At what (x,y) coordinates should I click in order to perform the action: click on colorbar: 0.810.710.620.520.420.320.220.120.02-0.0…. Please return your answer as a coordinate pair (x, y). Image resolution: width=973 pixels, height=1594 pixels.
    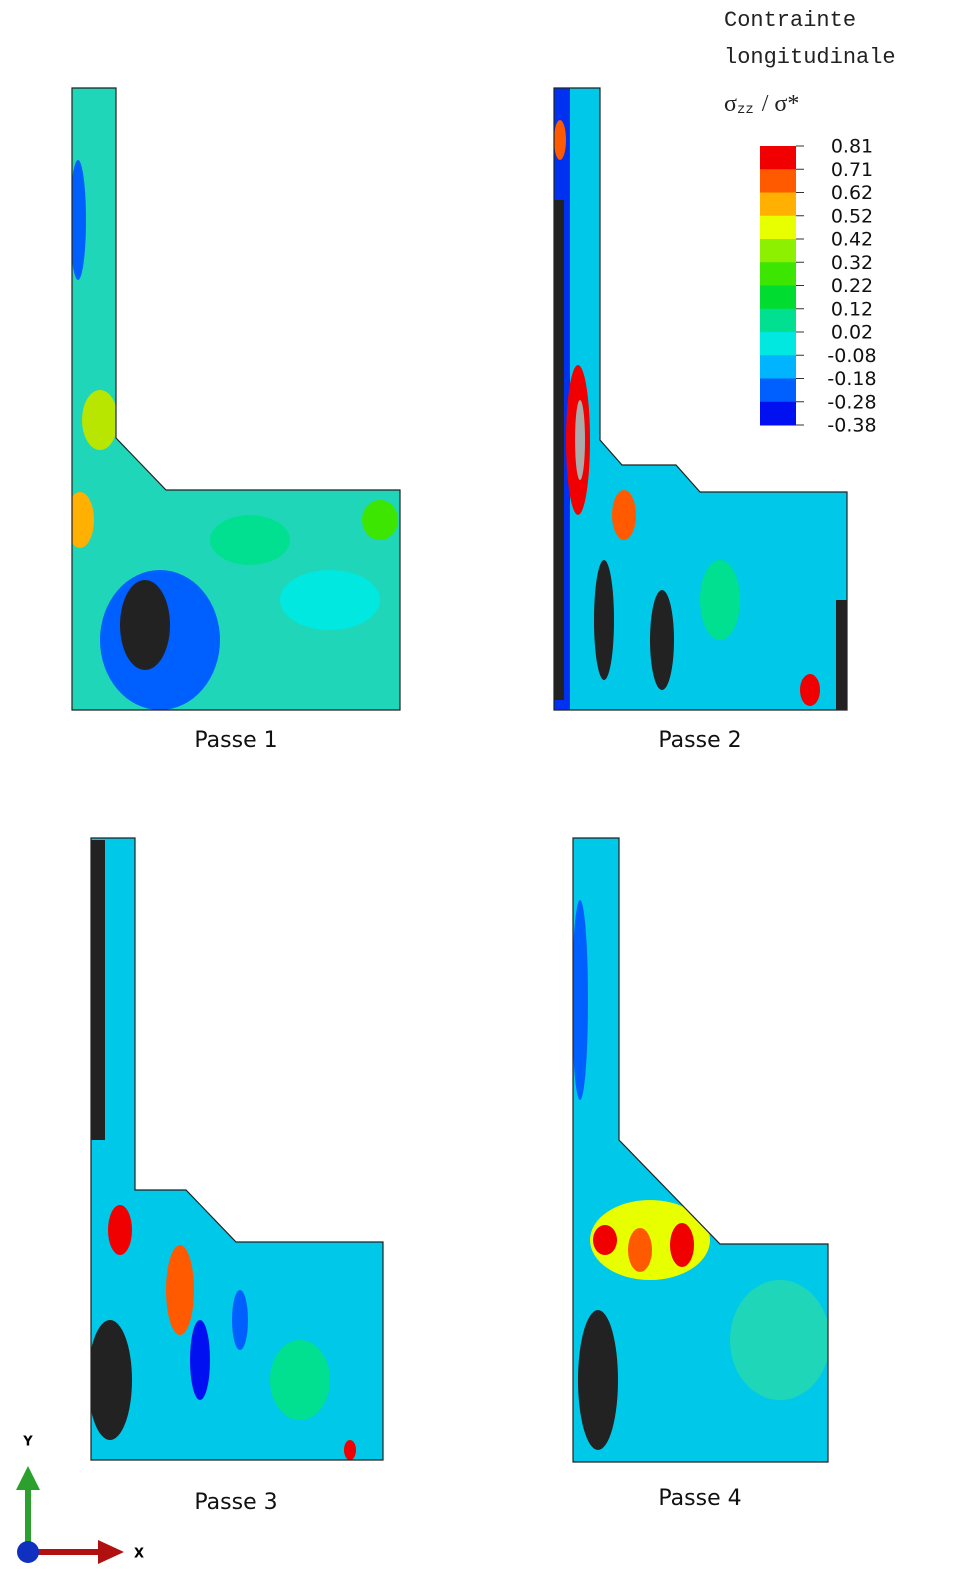
    Looking at the image, I should click on (818, 286).